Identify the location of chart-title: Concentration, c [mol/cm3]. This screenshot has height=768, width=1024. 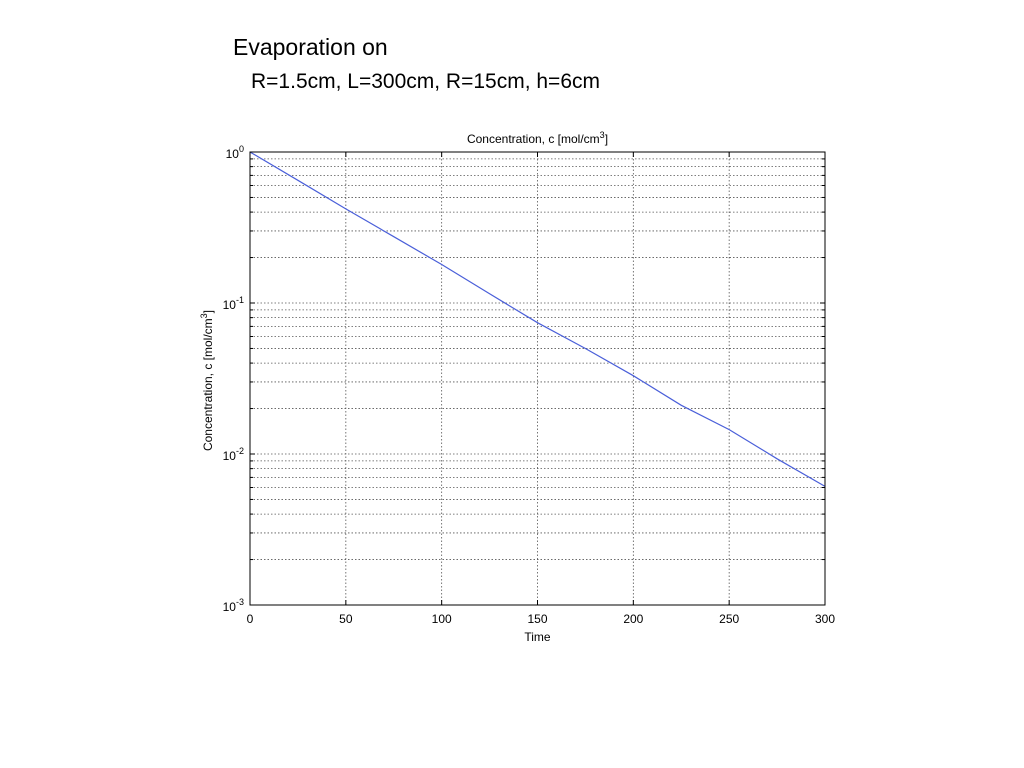
(537, 138).